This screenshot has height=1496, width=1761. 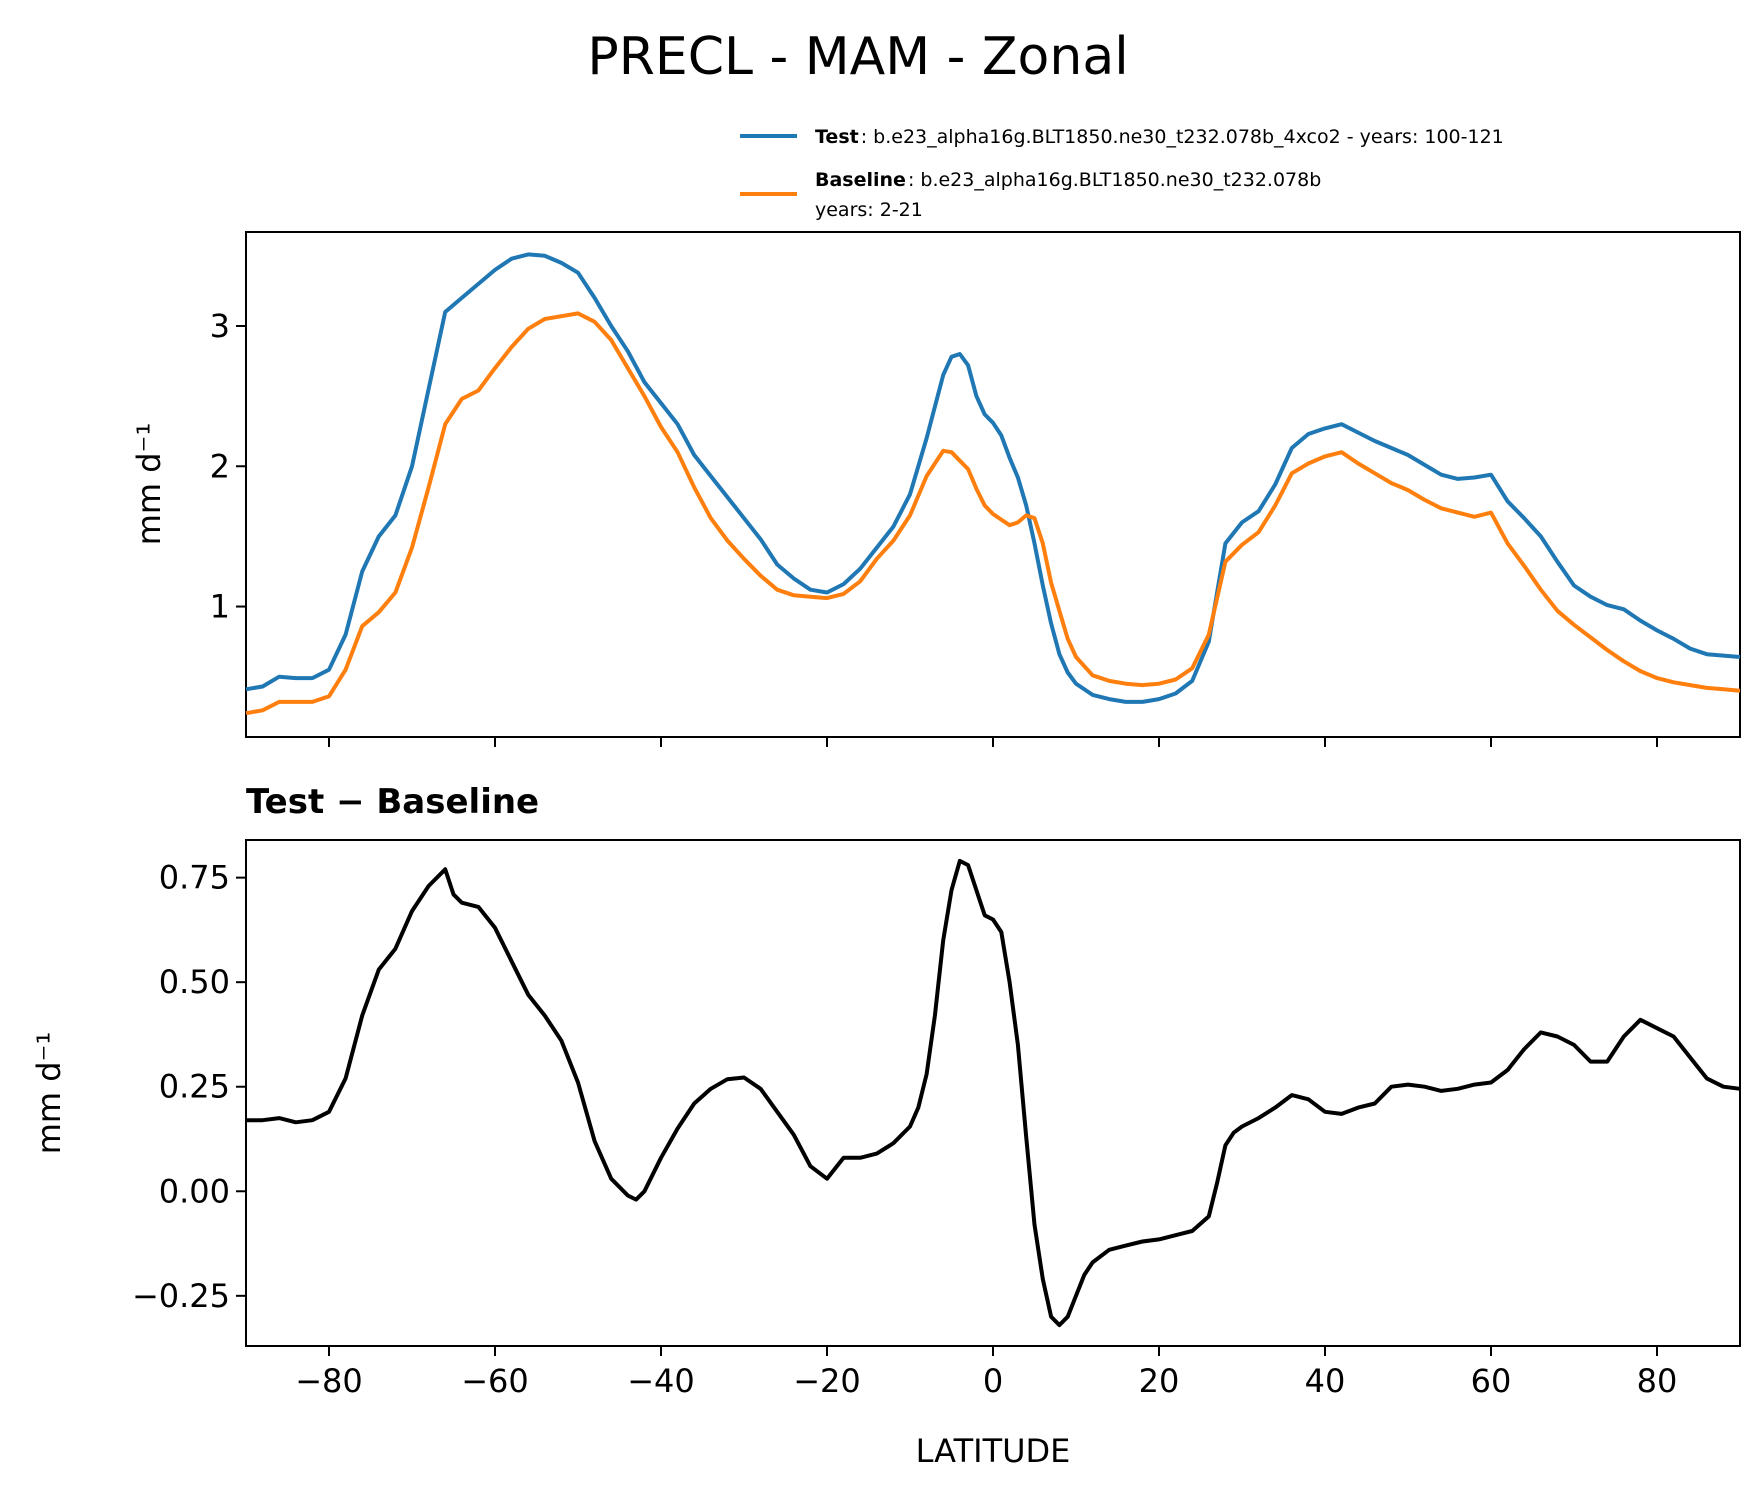 What do you see at coordinates (869, 210) in the screenshot?
I see `legend-years-baseline: years: 2-21` at bounding box center [869, 210].